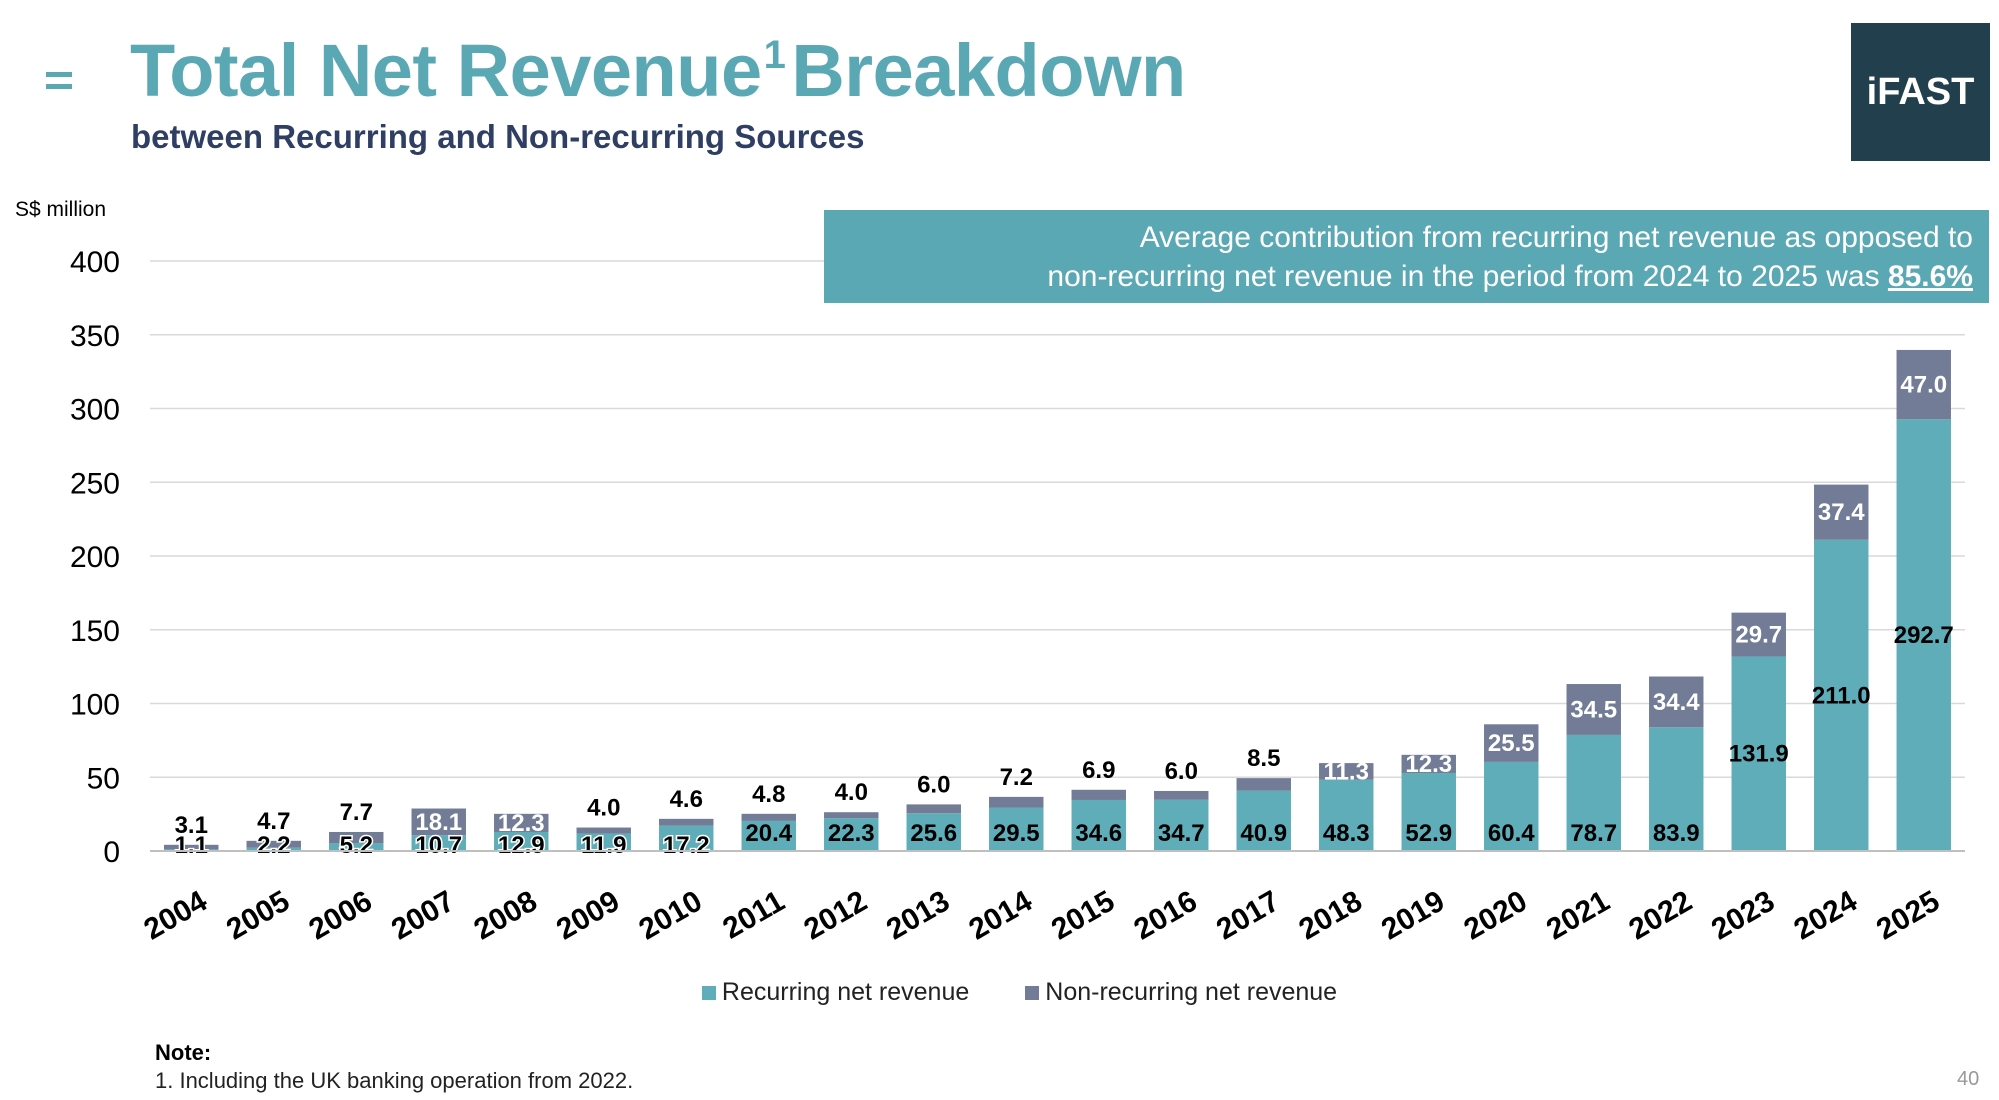 Image resolution: width=1999 pixels, height=1100 pixels. What do you see at coordinates (438, 822) in the screenshot?
I see `data-label-non-recurring: 18.1` at bounding box center [438, 822].